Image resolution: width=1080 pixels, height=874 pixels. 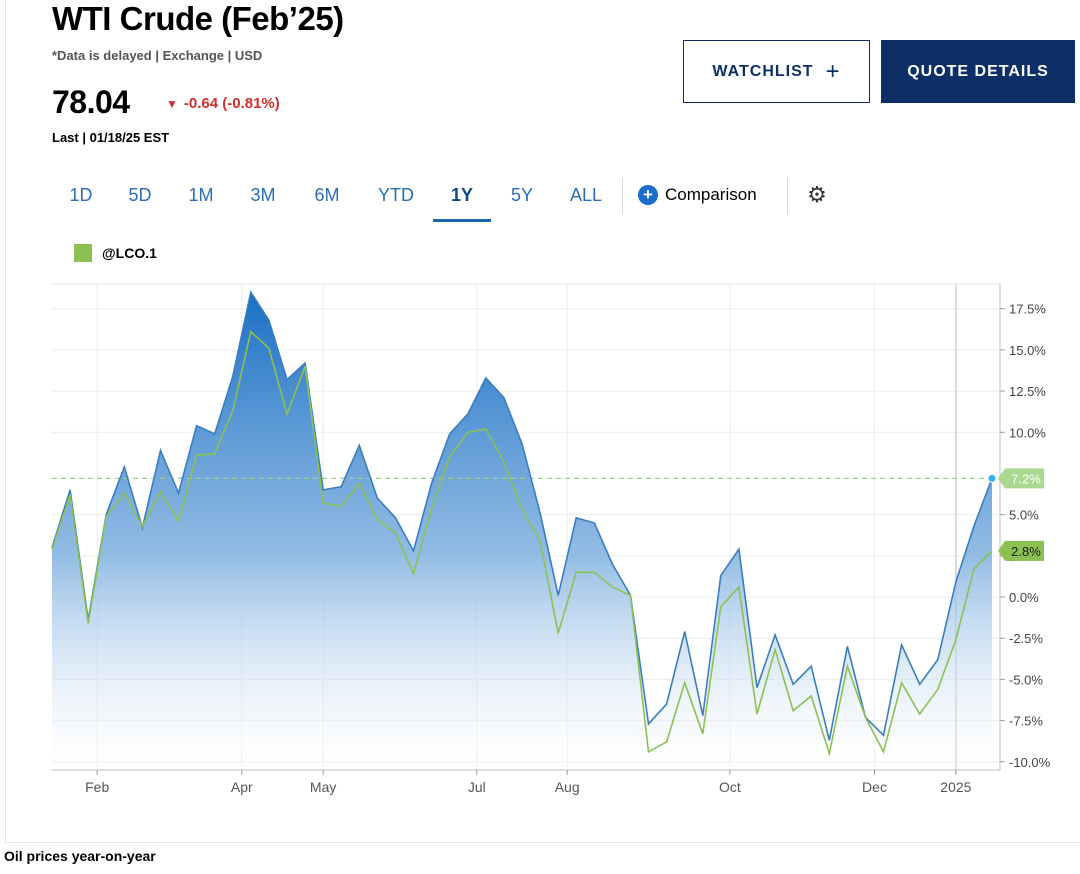 I want to click on tab-1d: 1D, so click(x=81, y=195).